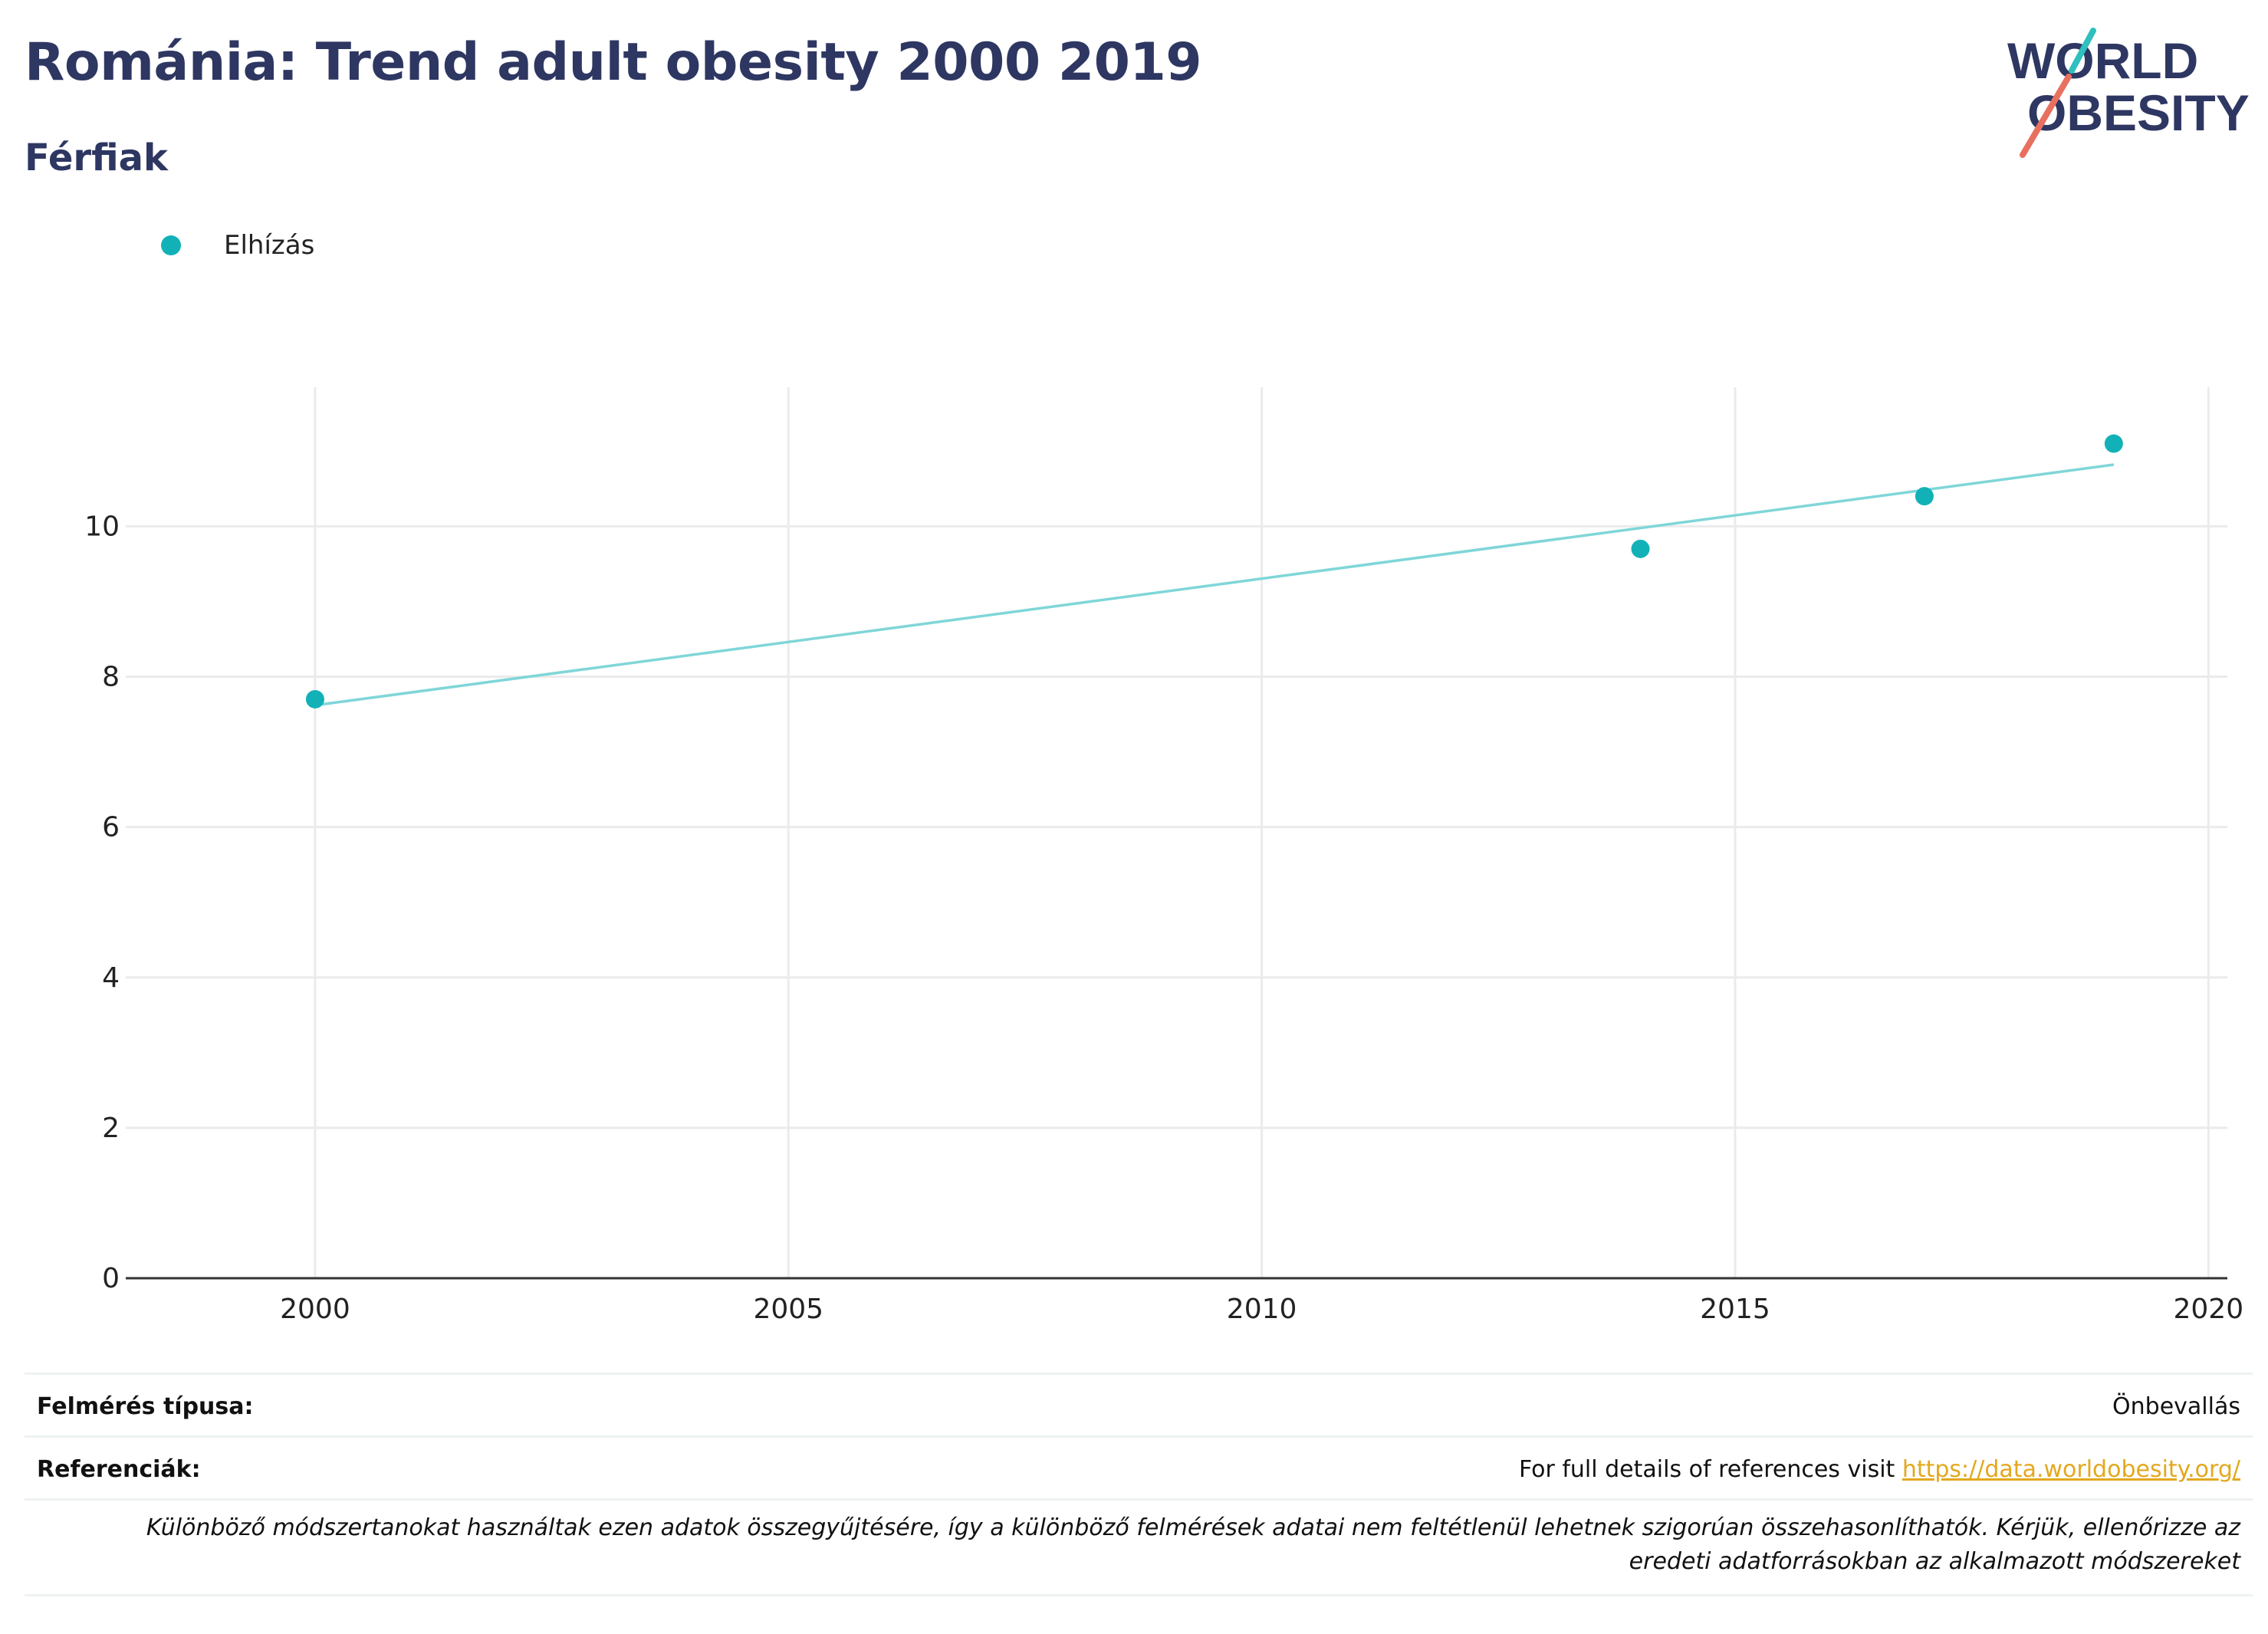 The width and height of the screenshot is (2268, 1634). I want to click on world-obesity-logo: WORLD OBESITY, so click(2128, 93).